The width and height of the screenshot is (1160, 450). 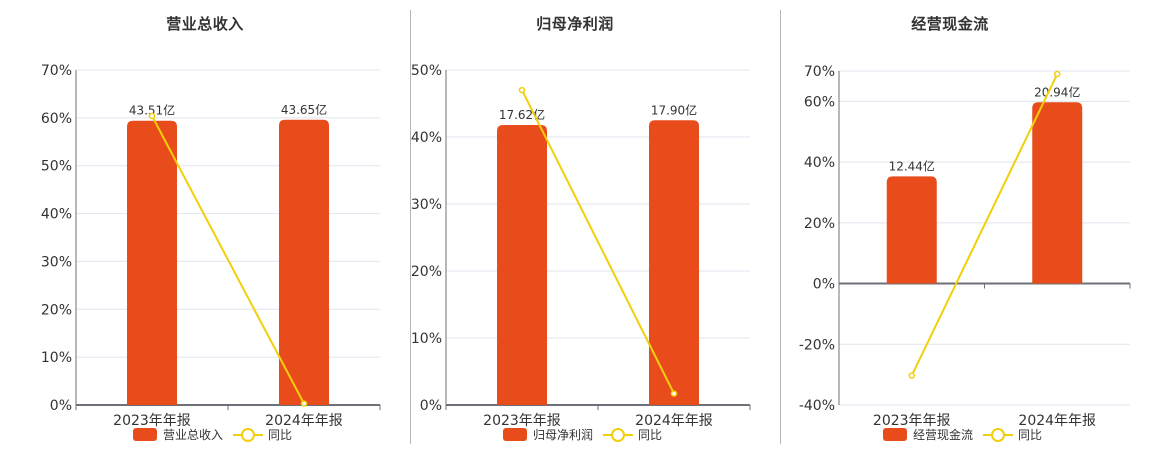 I want to click on bar-value-label: 17.90亿, so click(x=674, y=109).